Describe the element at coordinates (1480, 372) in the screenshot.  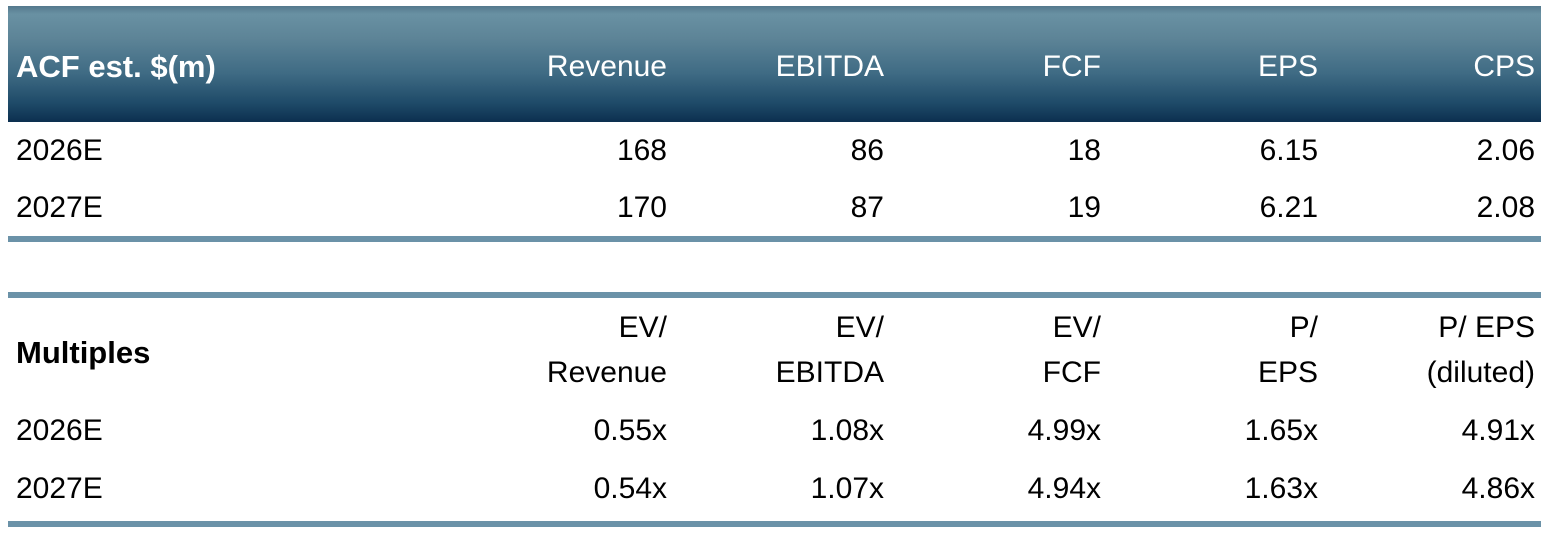
I see `column-header-line2: (diluted)` at that location.